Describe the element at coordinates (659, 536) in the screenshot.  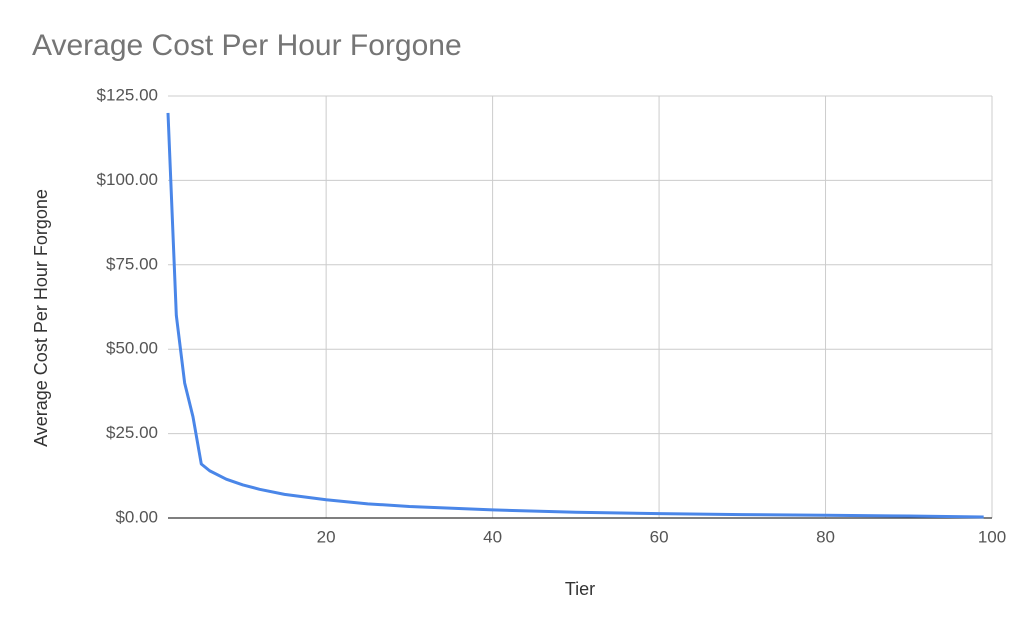
I see `x-tick-label: 60` at that location.